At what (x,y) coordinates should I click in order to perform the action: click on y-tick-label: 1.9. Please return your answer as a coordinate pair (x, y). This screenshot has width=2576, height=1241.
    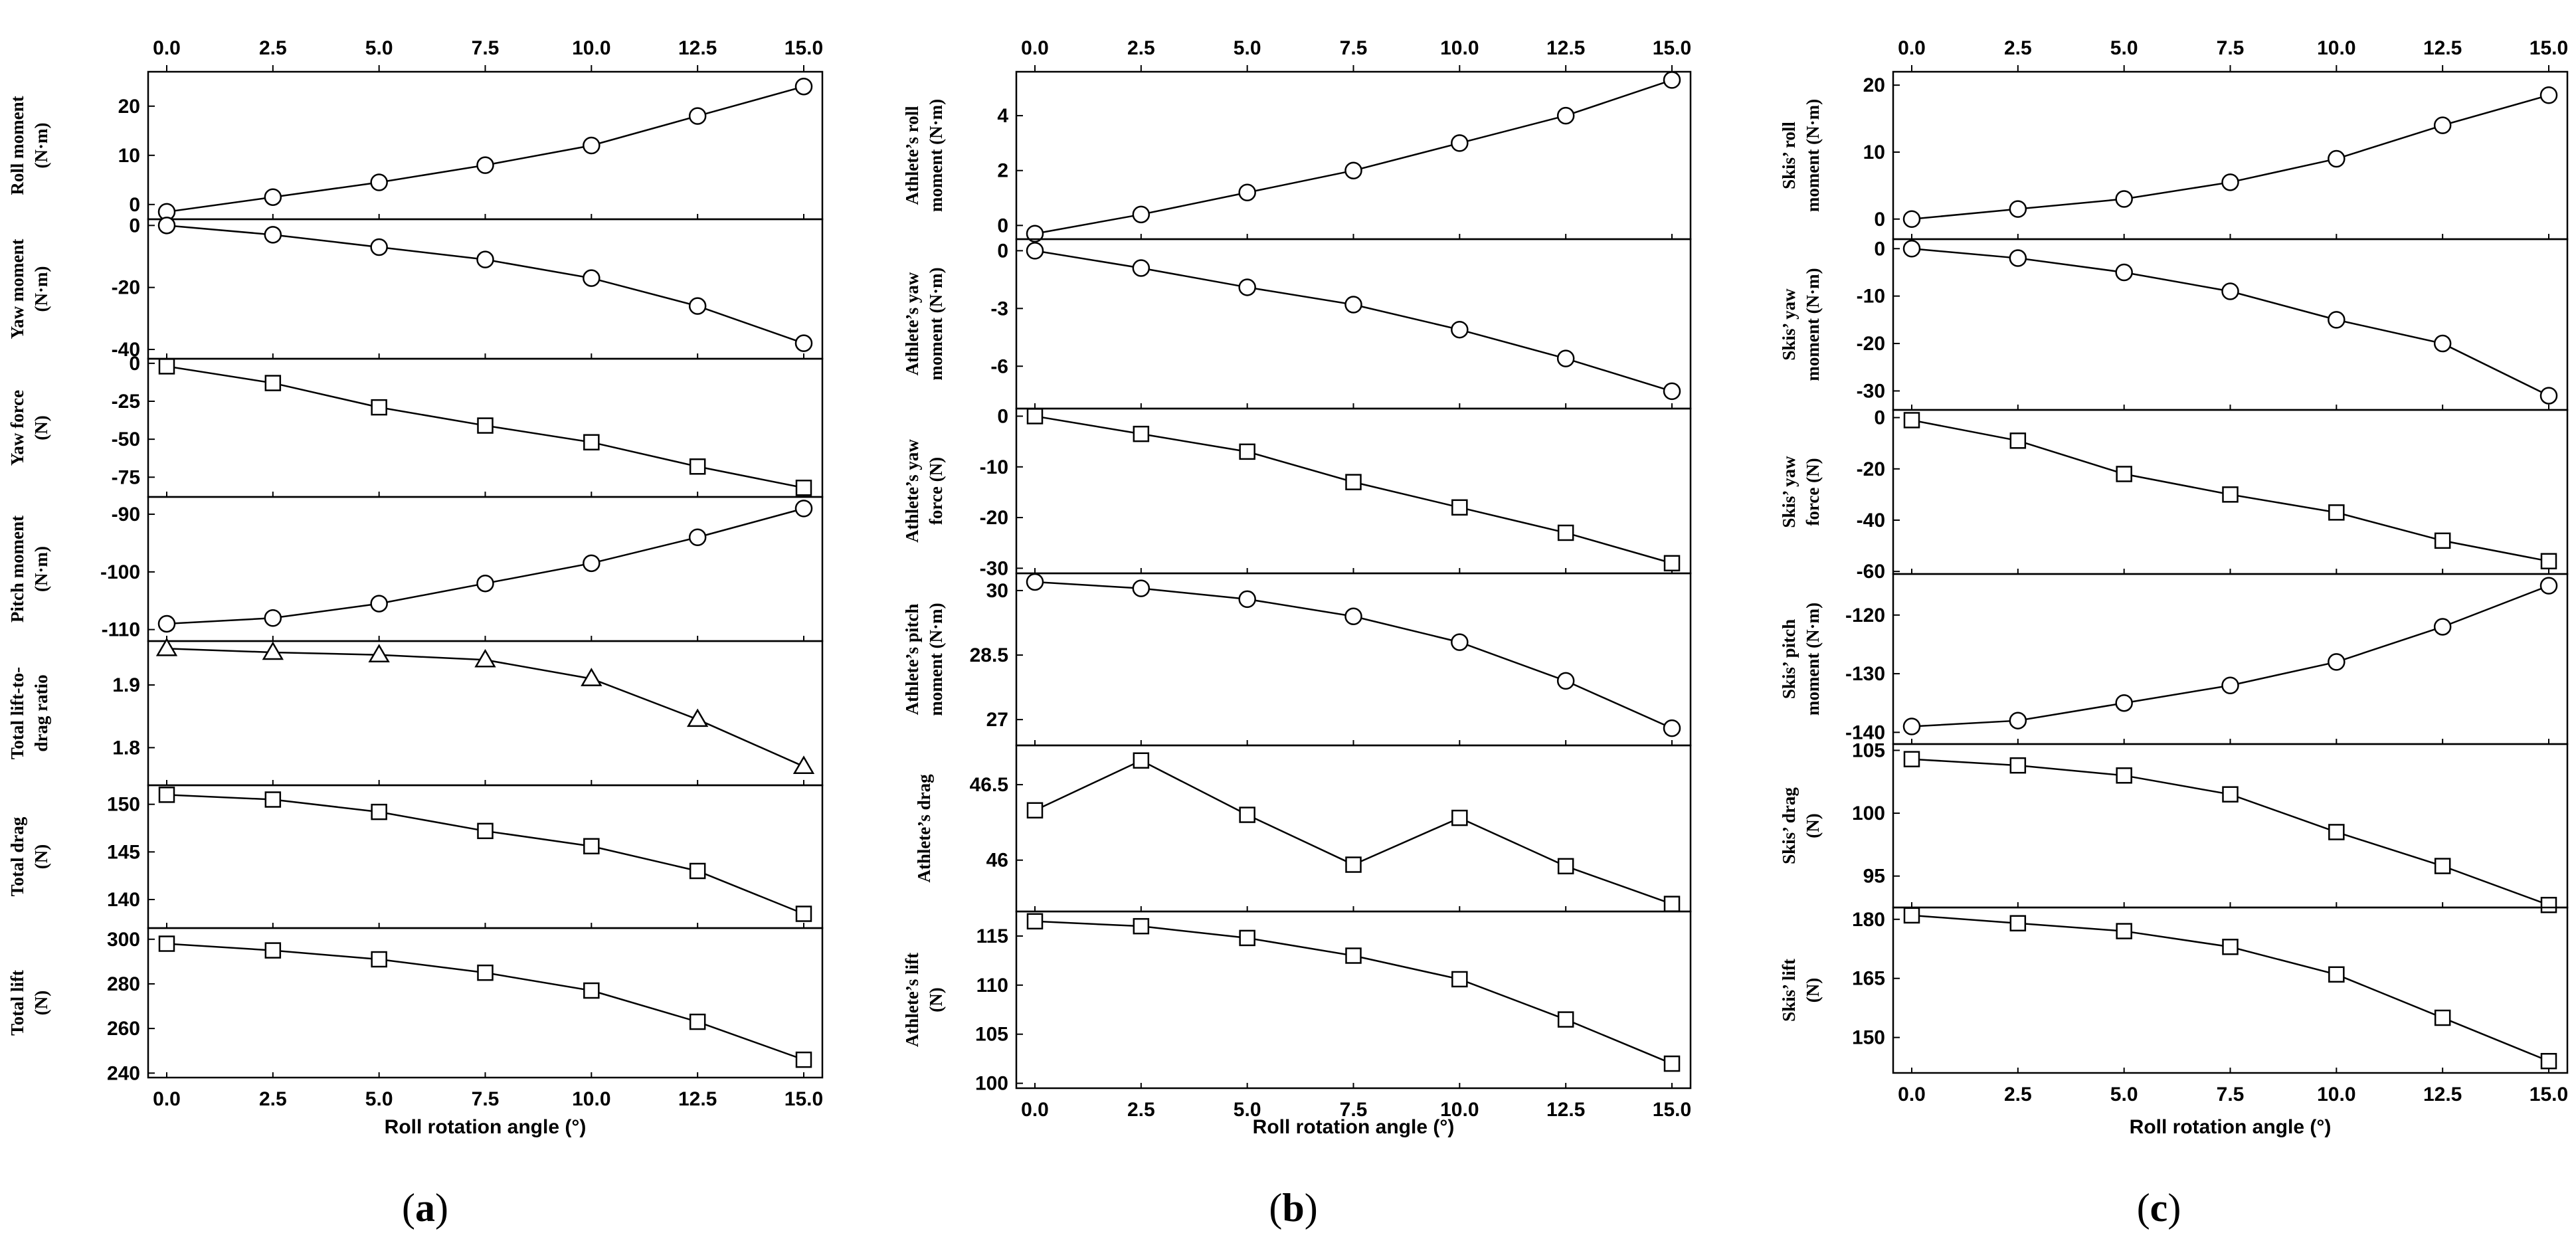
    Looking at the image, I should click on (126, 685).